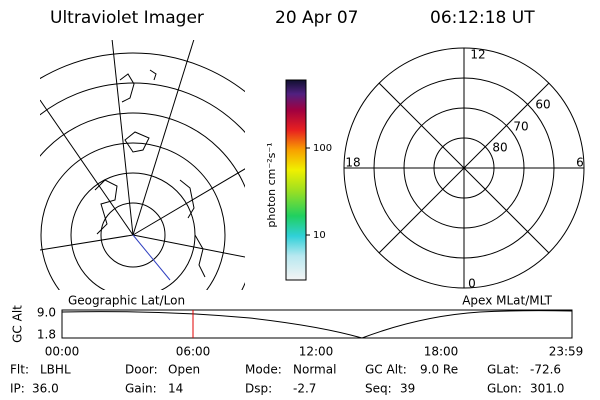  What do you see at coordinates (296, 180) in the screenshot?
I see `colorbar` at bounding box center [296, 180].